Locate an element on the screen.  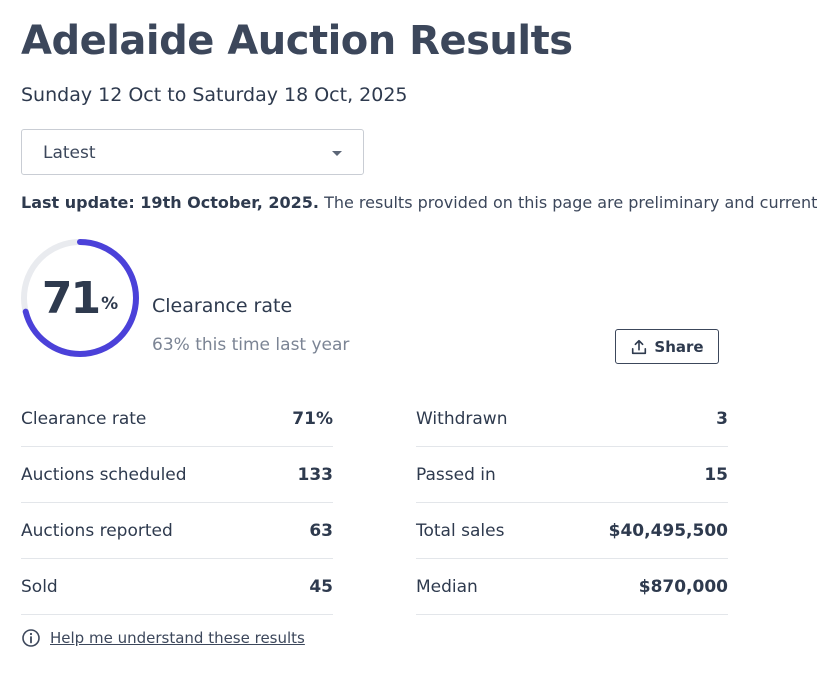
stat-value: 3 is located at coordinates (722, 418).